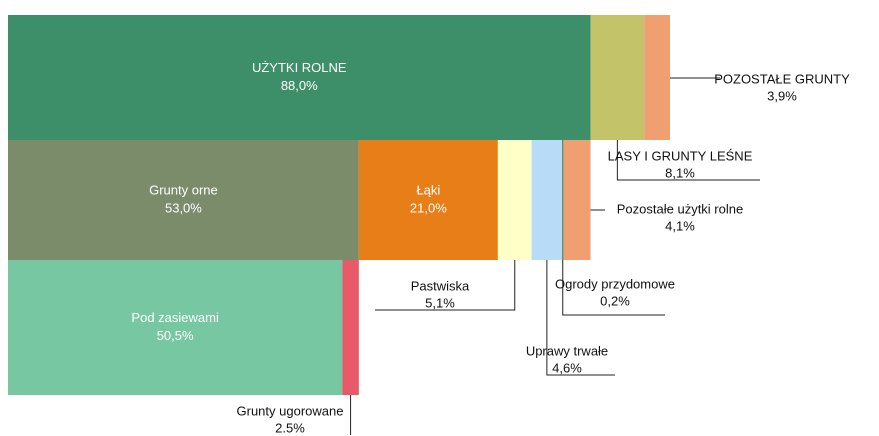 The width and height of the screenshot is (879, 436). Describe the element at coordinates (782, 78) in the screenshot. I see `segment-label: POZOSTAŁE GRUNTY` at that location.